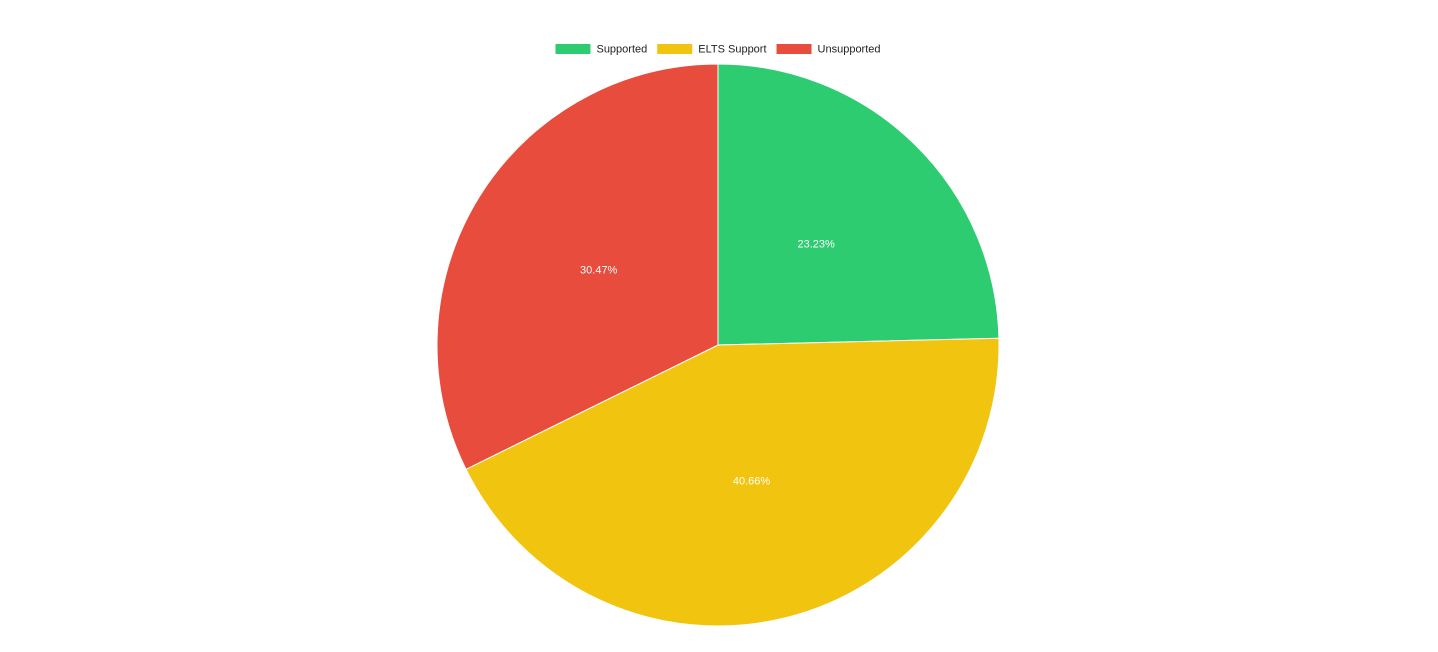 This screenshot has height=652, width=1438. Describe the element at coordinates (599, 271) in the screenshot. I see `slice-label: 30.47%` at that location.